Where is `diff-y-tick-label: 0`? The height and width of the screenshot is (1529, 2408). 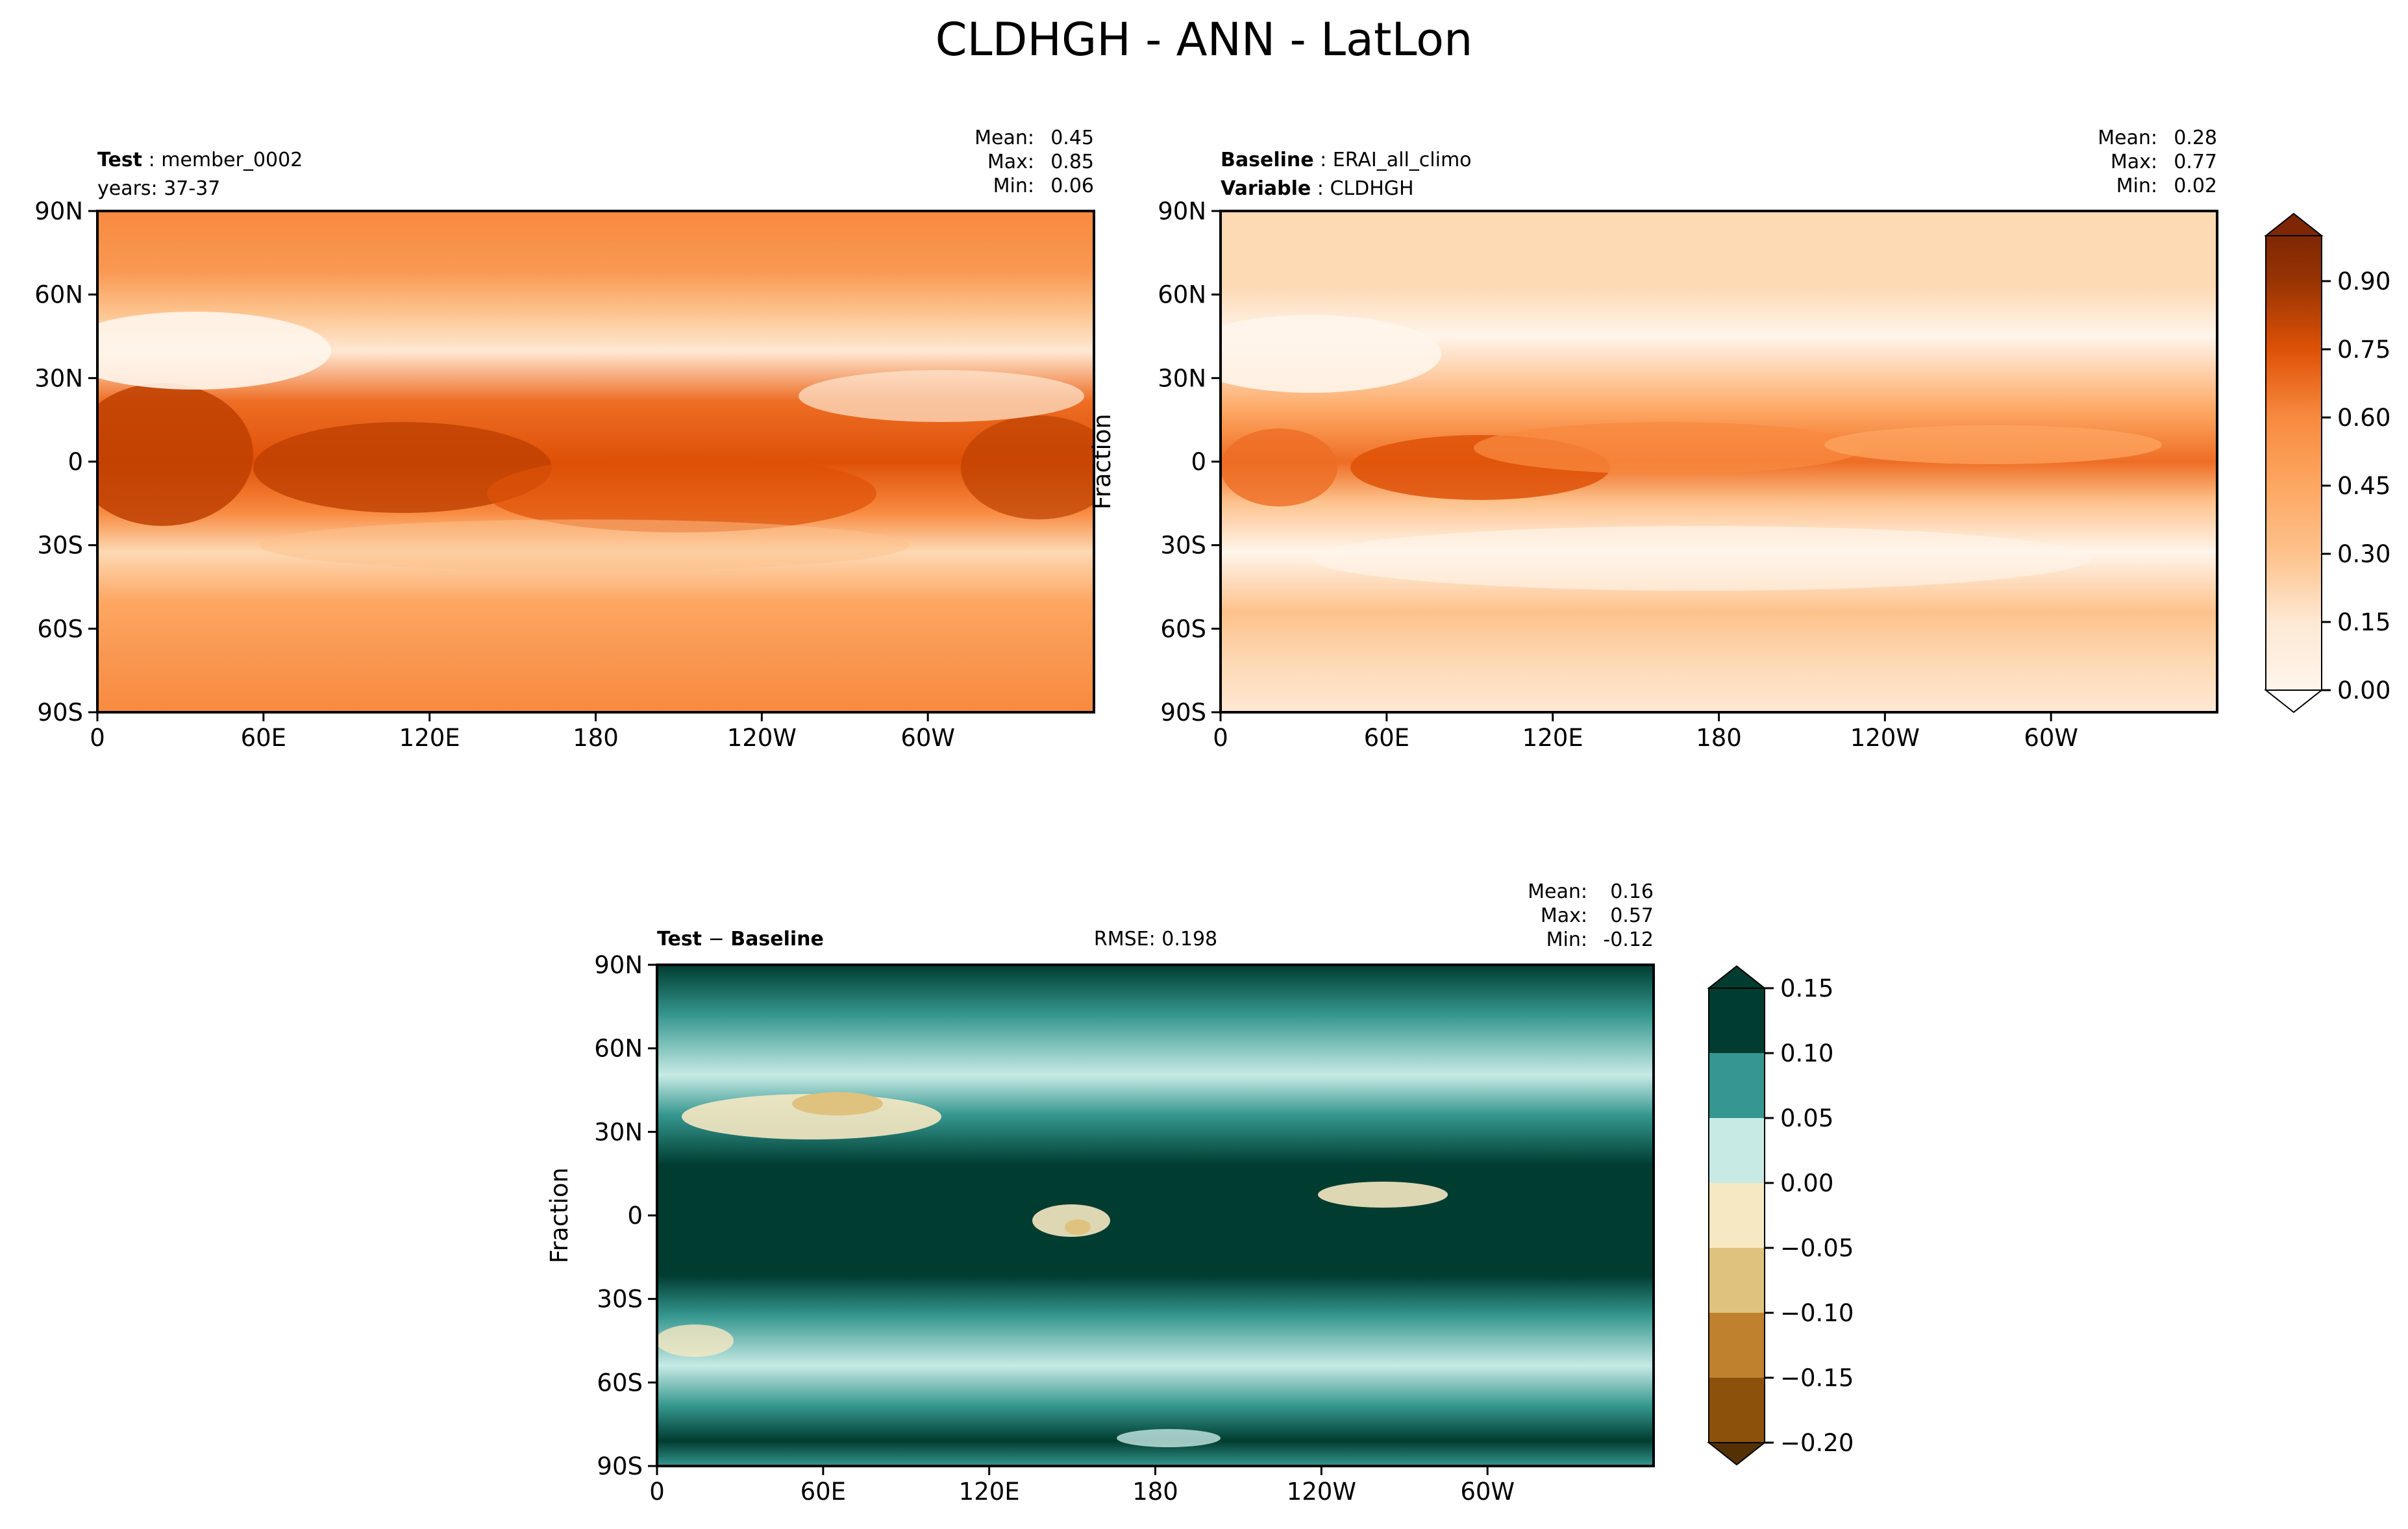 diff-y-tick-label: 0 is located at coordinates (635, 1216).